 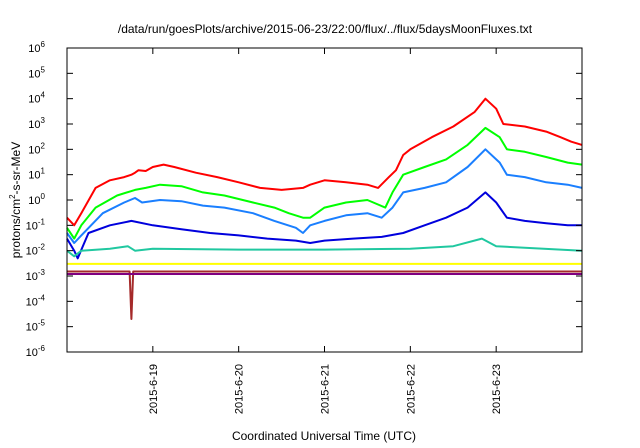 I want to click on x-tick-label: 2015-6-20, so click(x=240, y=389).